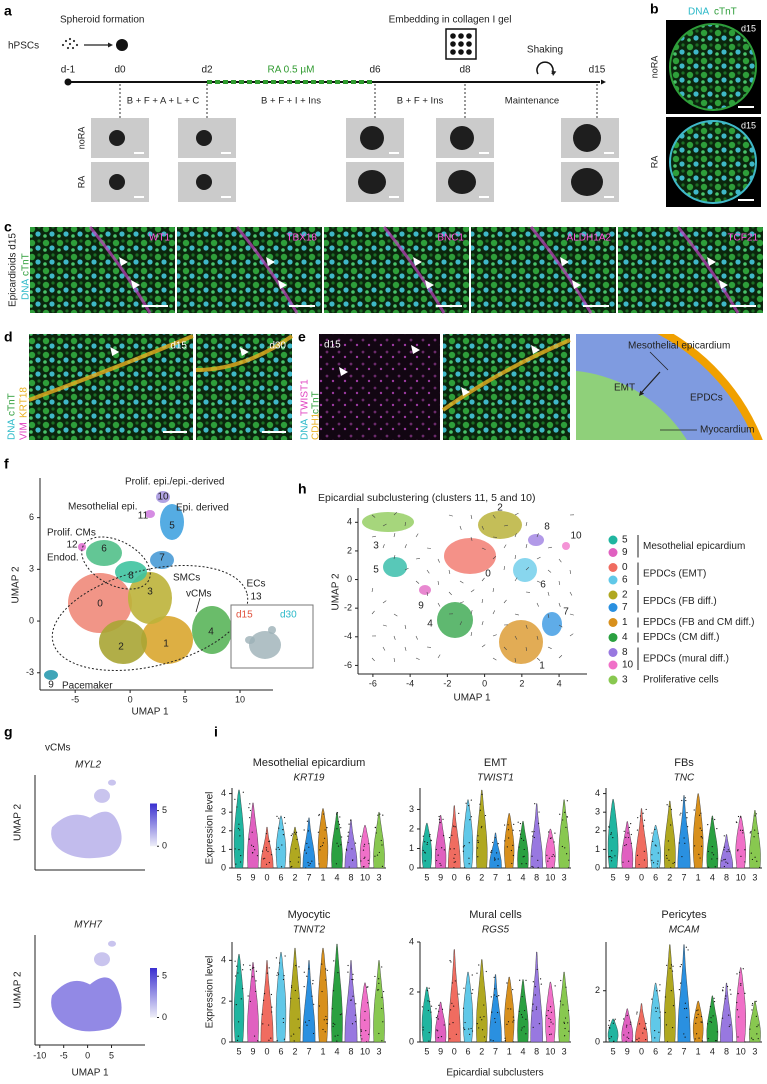 The width and height of the screenshot is (767, 1084). What do you see at coordinates (625, 680) in the screenshot?
I see `legend-id: 3` at bounding box center [625, 680].